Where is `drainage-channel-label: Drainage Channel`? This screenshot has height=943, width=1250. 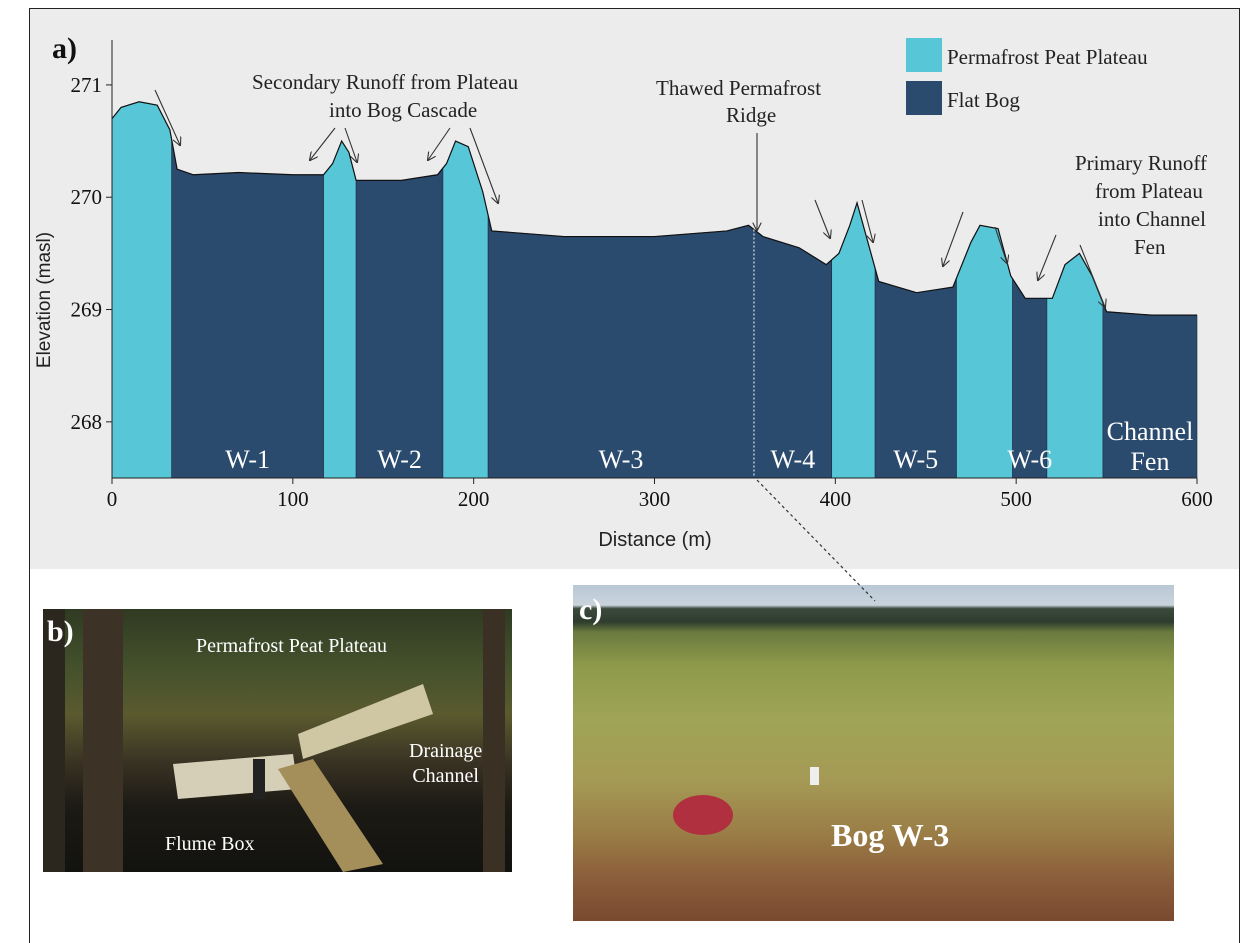
drainage-channel-label: Drainage Channel is located at coordinates (445, 764).